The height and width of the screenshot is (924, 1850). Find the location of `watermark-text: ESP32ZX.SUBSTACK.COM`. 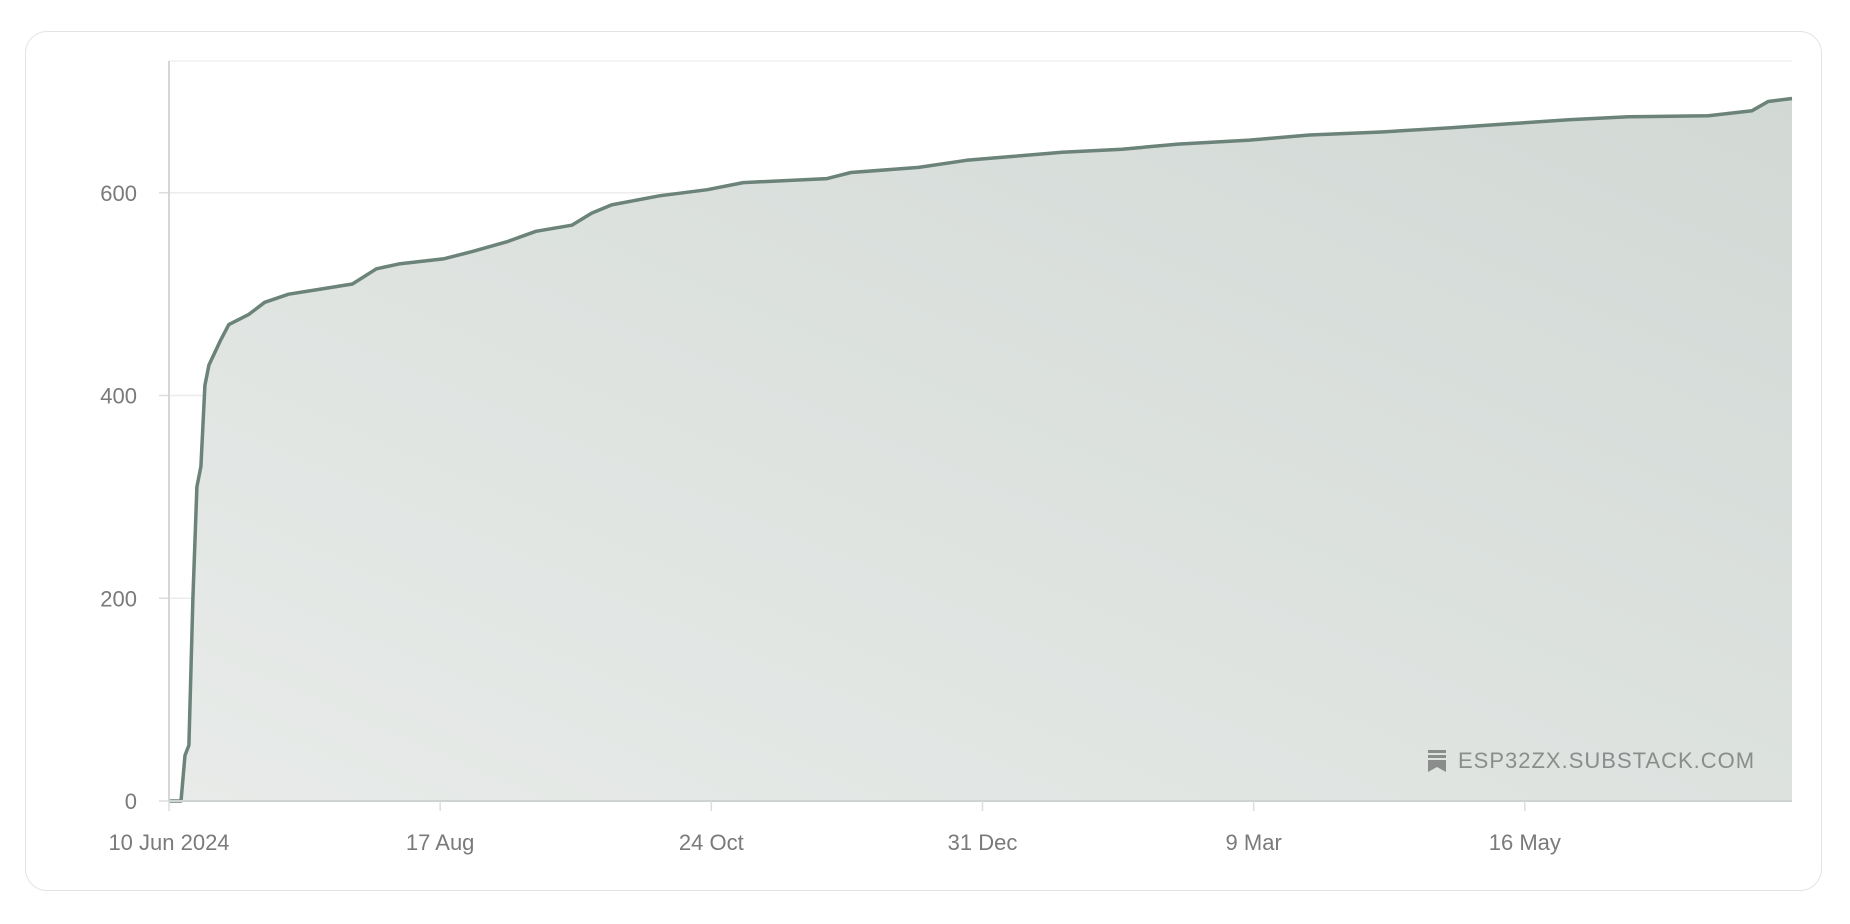

watermark-text: ESP32ZX.SUBSTACK.COM is located at coordinates (1607, 760).